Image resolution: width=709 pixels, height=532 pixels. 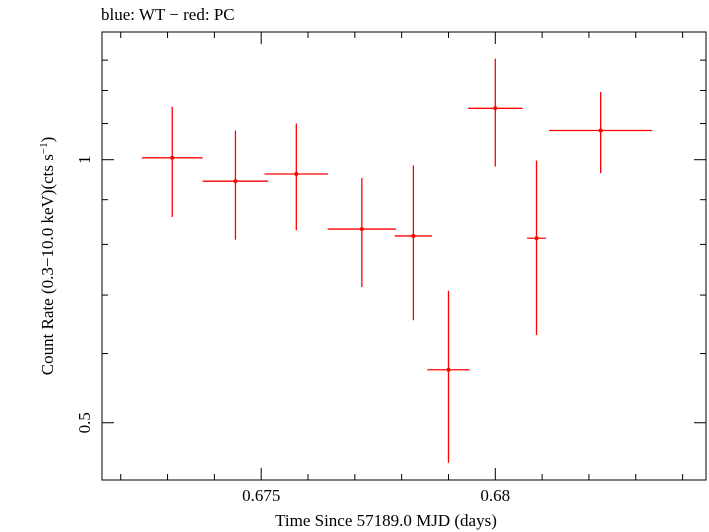 What do you see at coordinates (44, 148) in the screenshot?
I see `y-axis-label-exponent: −1` at bounding box center [44, 148].